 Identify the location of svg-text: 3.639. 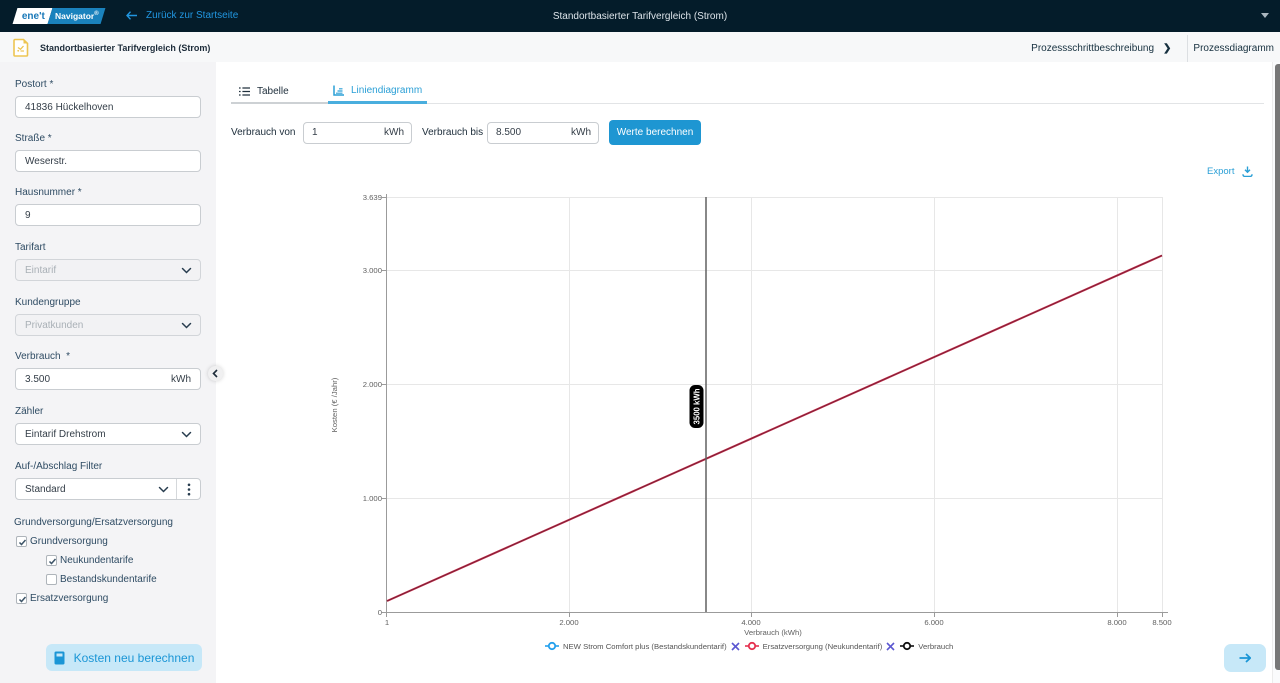
(372, 197).